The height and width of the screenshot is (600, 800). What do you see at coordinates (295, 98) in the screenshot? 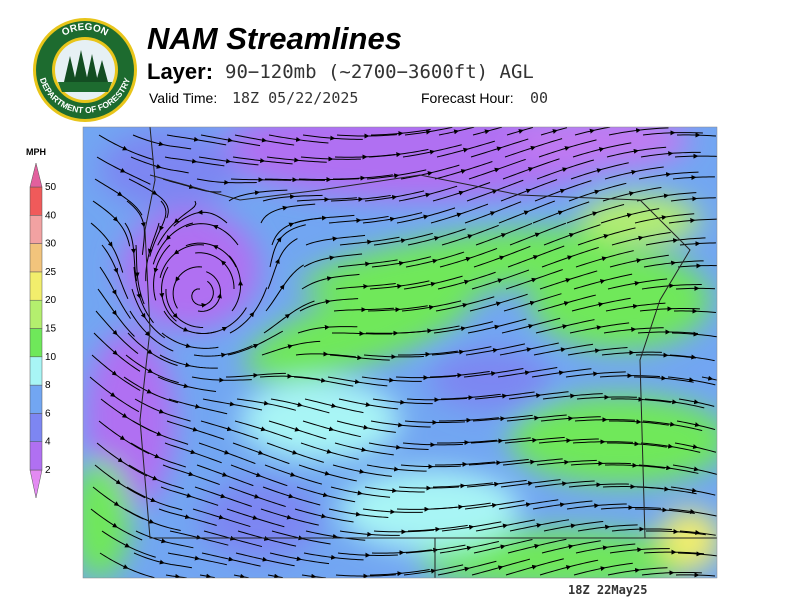
I see `valid-time: 18Z 05/22/2025` at bounding box center [295, 98].